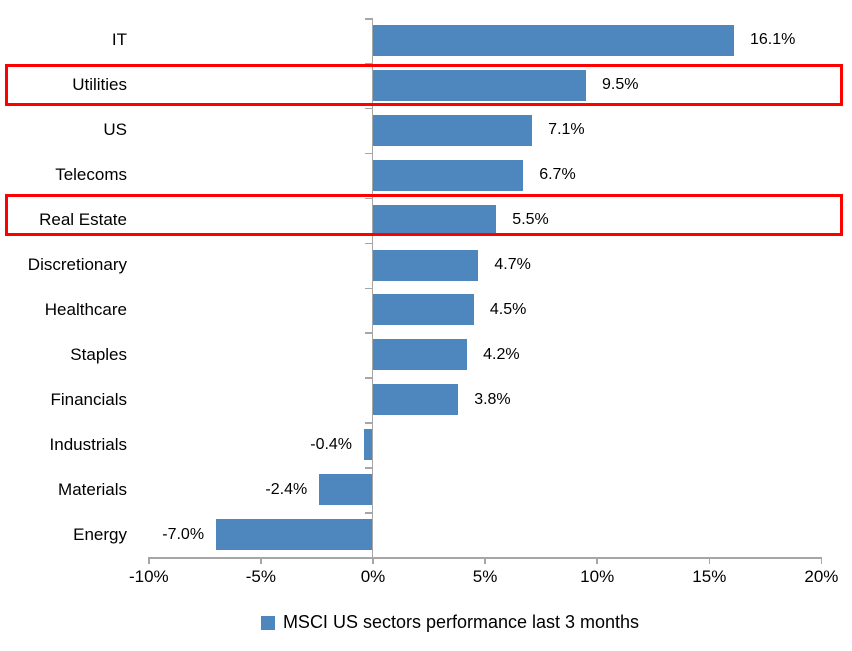 This screenshot has width=852, height=651. I want to click on highlight-box-utilities, so click(424, 84).